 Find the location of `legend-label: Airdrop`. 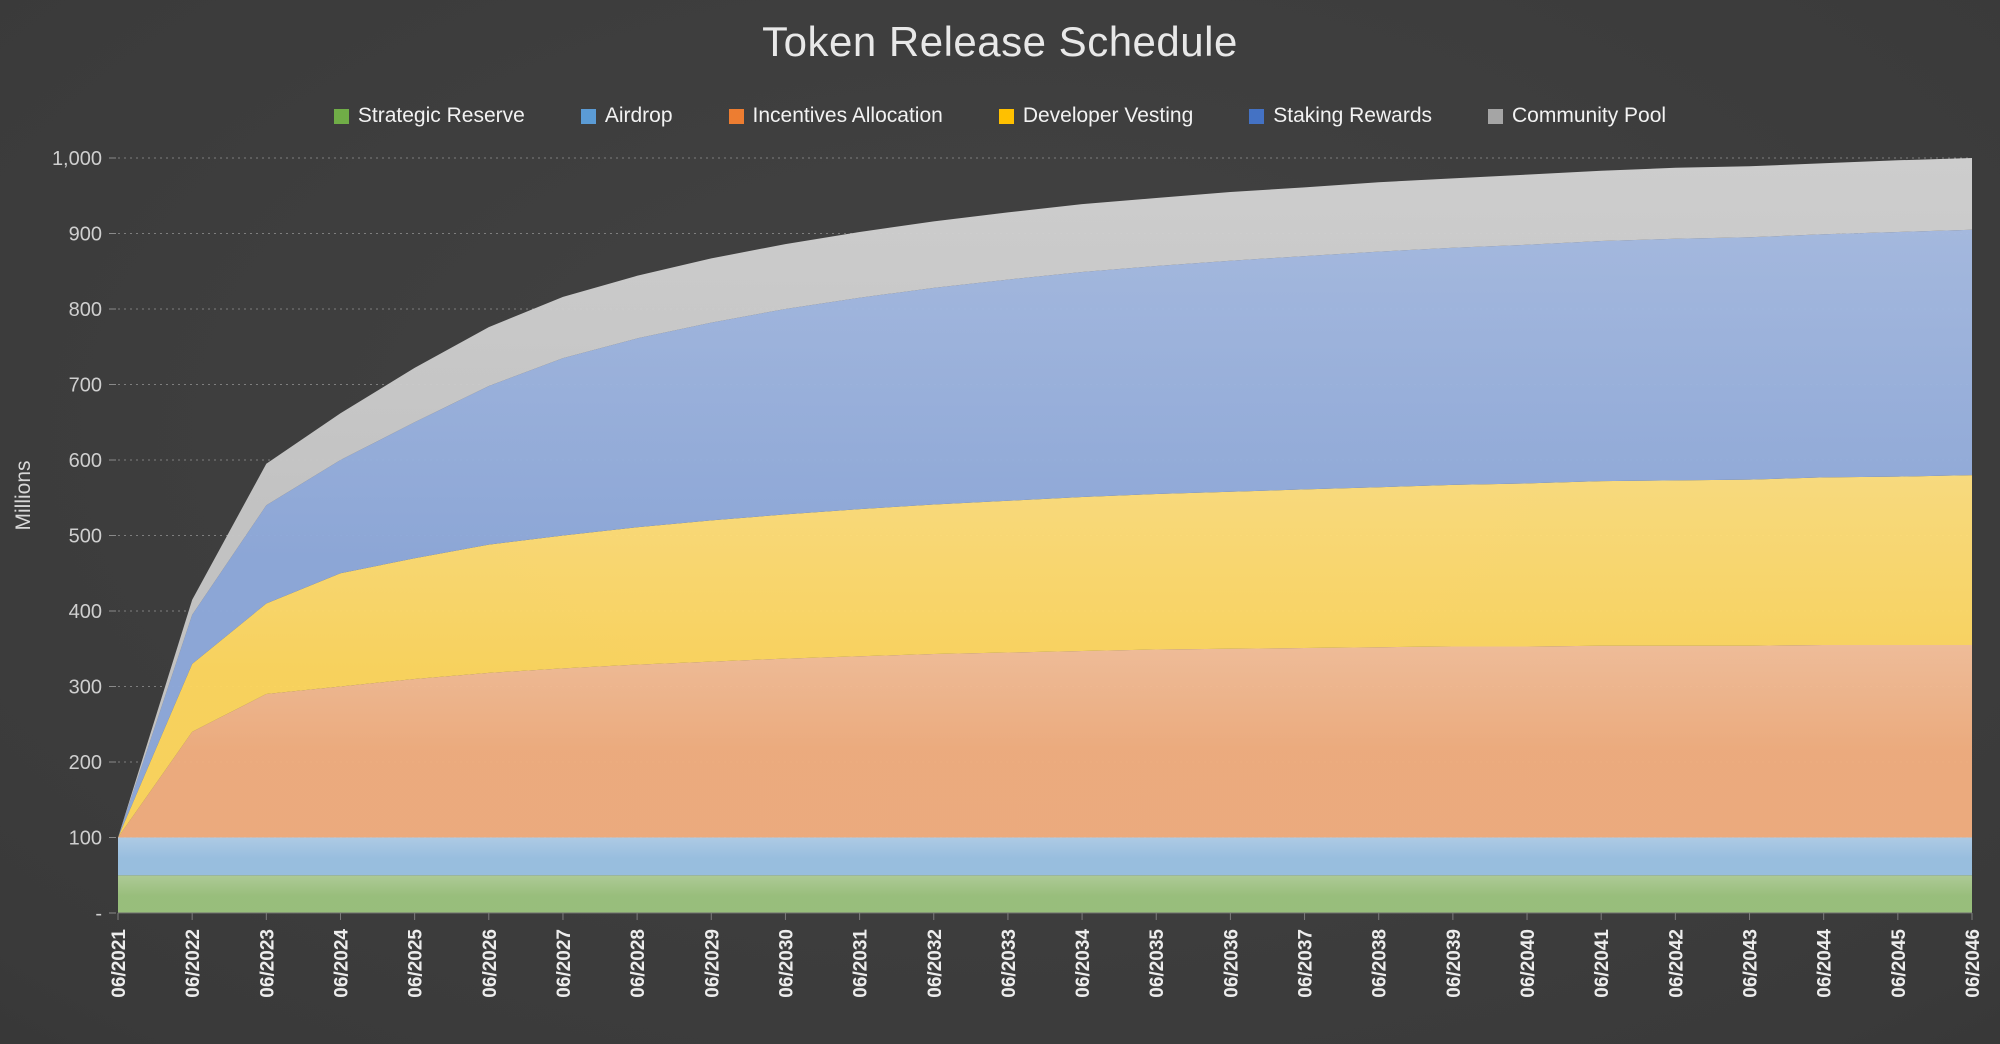

legend-label: Airdrop is located at coordinates (638, 115).